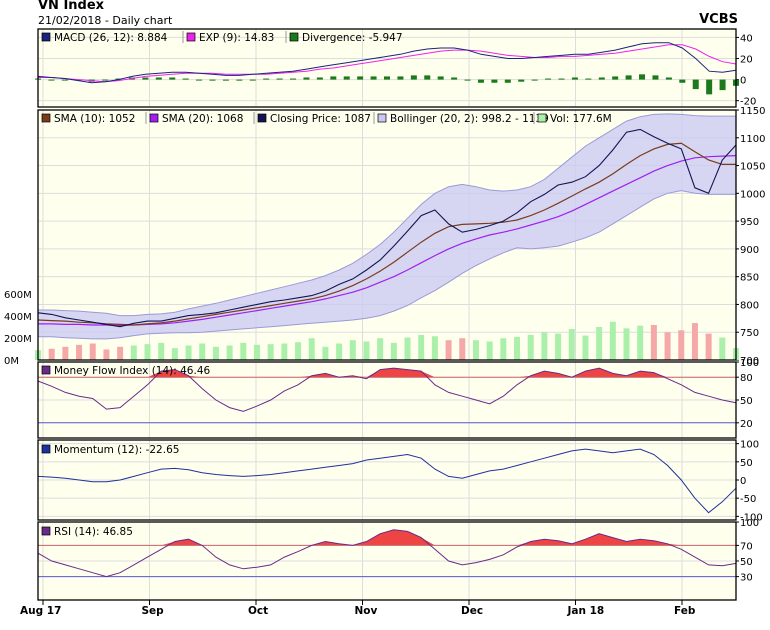 Image resolution: width=770 pixels, height=630 pixels. What do you see at coordinates (387, 480) in the screenshot?
I see `momentum-panel-frame` at bounding box center [387, 480].